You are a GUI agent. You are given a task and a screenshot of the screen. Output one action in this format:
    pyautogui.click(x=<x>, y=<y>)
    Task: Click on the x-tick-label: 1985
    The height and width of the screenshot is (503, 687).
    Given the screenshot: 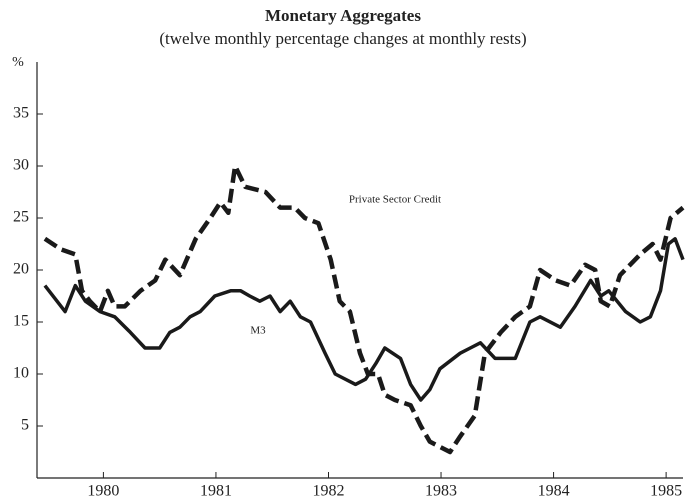 What is the action you would take?
    pyautogui.click(x=666, y=491)
    